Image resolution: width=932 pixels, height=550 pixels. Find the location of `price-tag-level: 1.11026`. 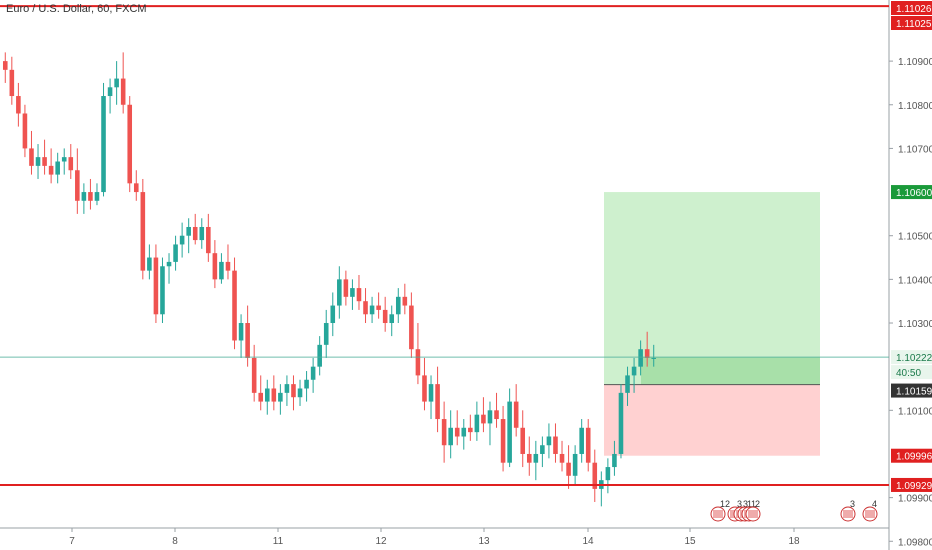

price-tag-level: 1.11026 is located at coordinates (911, 8).